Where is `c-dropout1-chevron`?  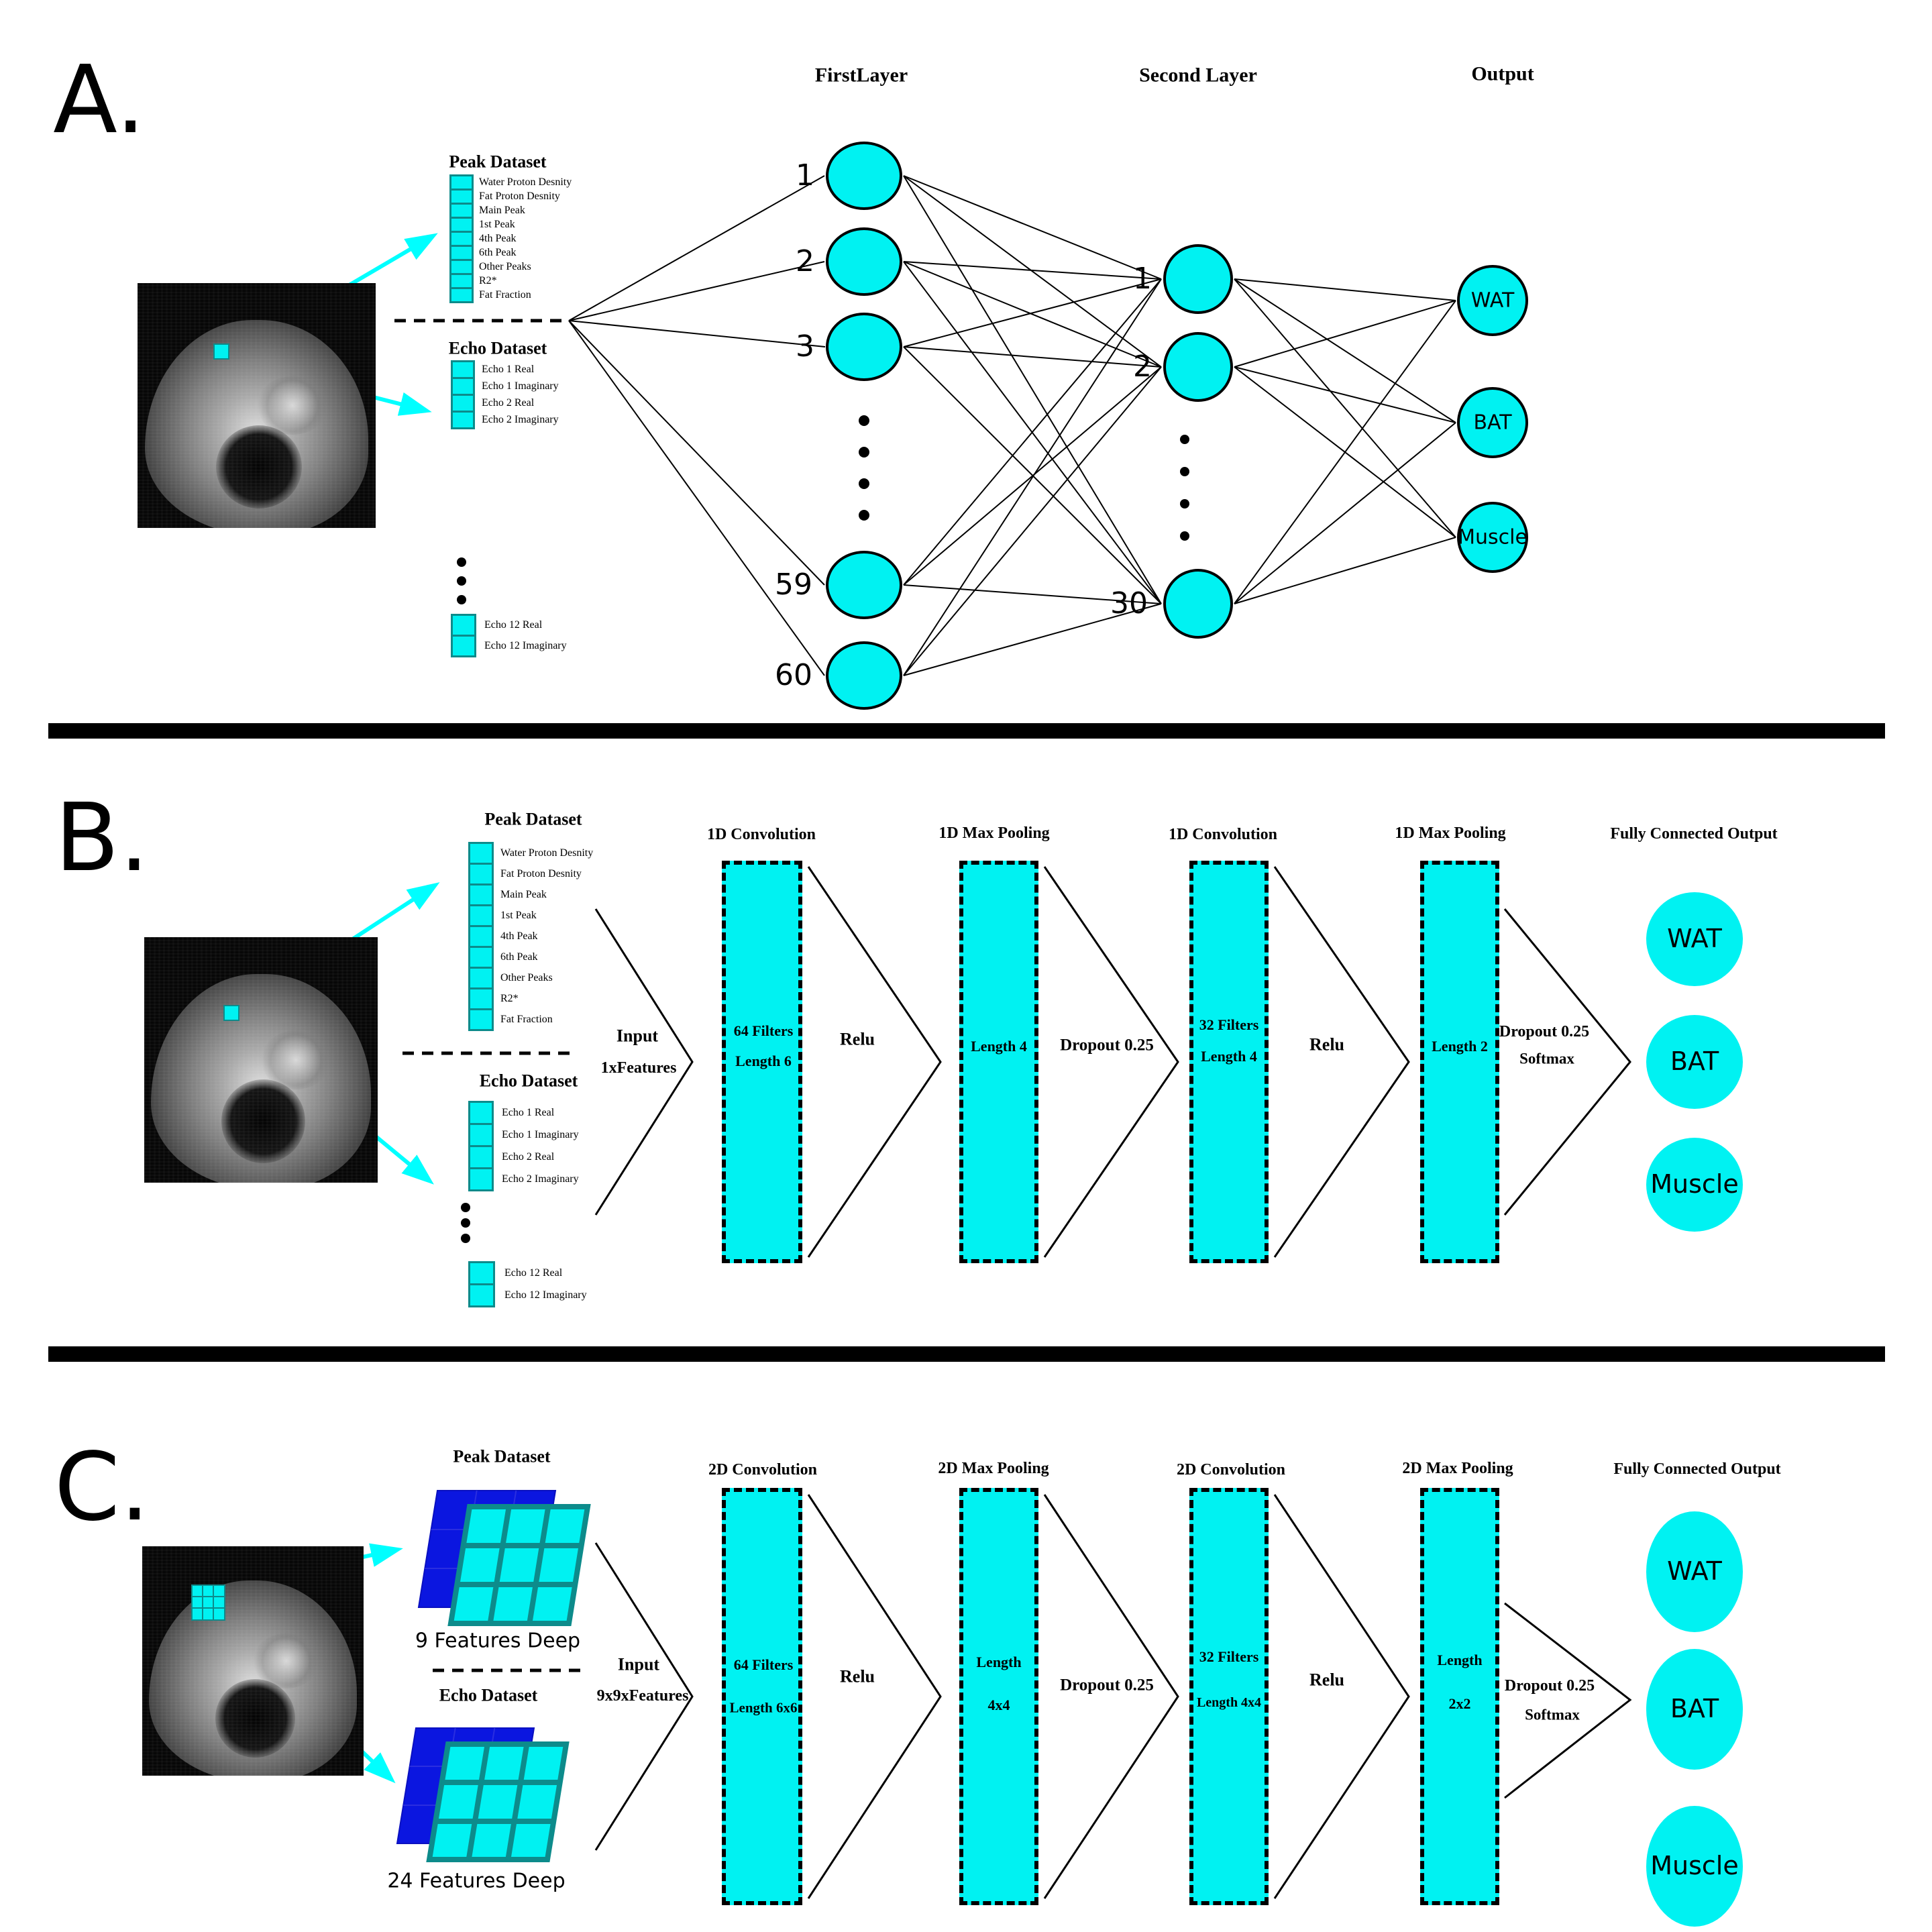
c-dropout1-chevron is located at coordinates (1111, 1696).